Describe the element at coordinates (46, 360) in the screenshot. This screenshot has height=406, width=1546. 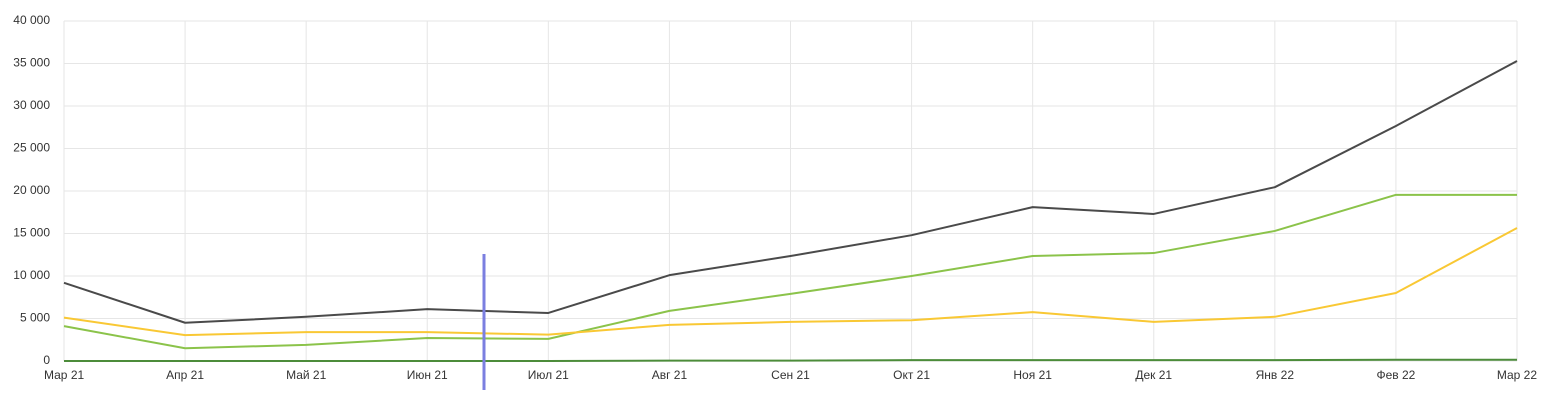
I see `y-tick-label: 0` at that location.